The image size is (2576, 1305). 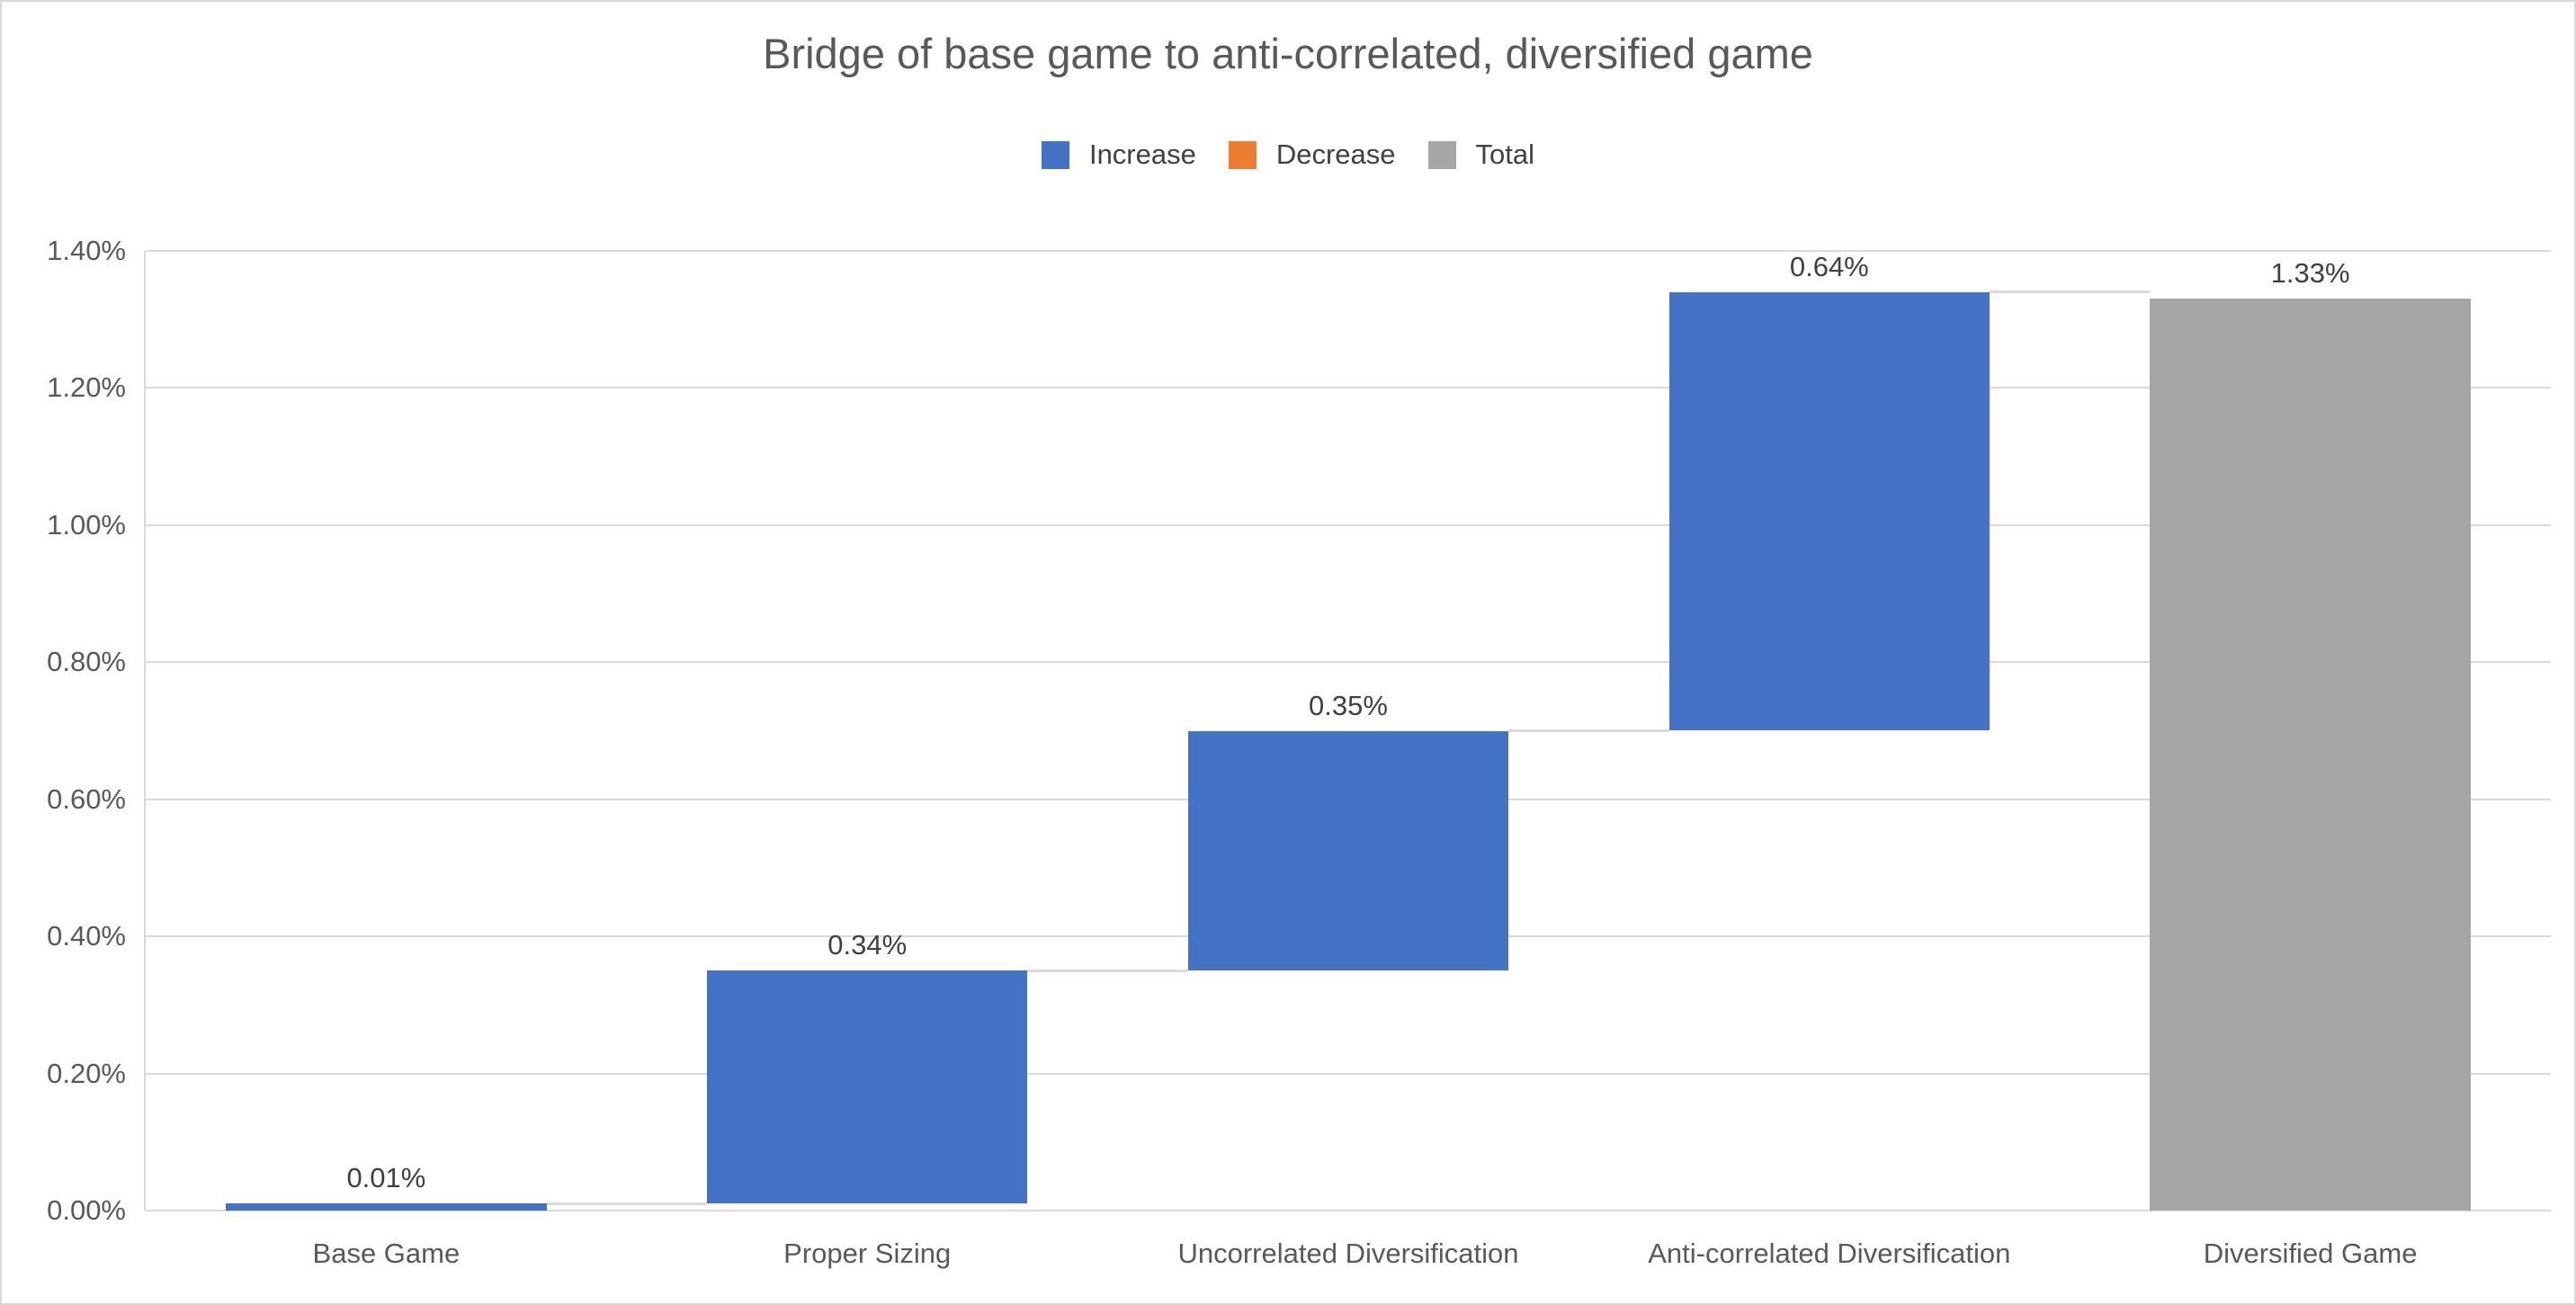 I want to click on legend-label: Decrease, so click(x=1335, y=155).